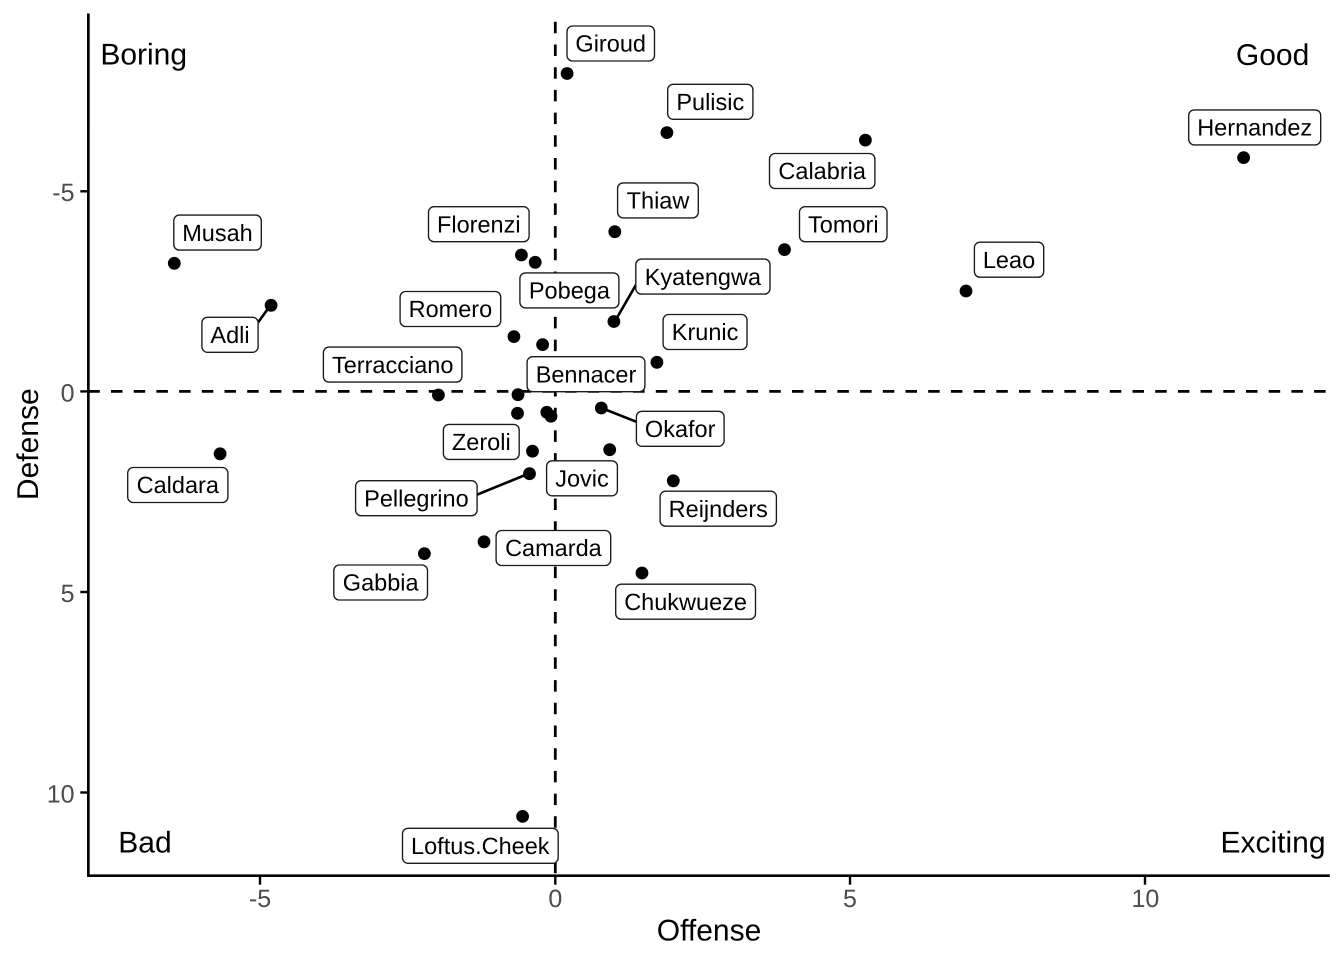 This screenshot has height=960, width=1344. Describe the element at coordinates (718, 509) in the screenshot. I see `svg-text: Reijnders` at that location.